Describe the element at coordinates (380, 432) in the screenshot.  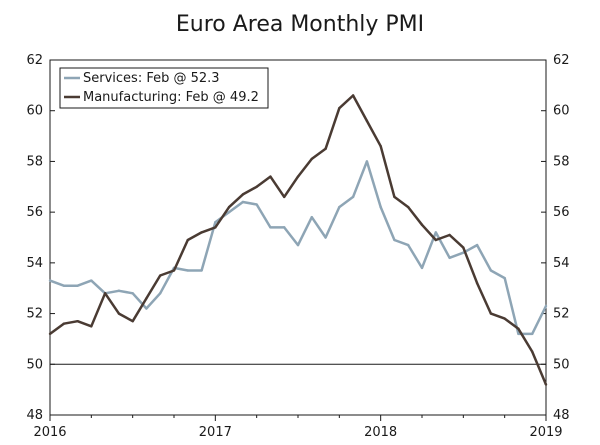
I see `x-tick-label: 2018` at that location.